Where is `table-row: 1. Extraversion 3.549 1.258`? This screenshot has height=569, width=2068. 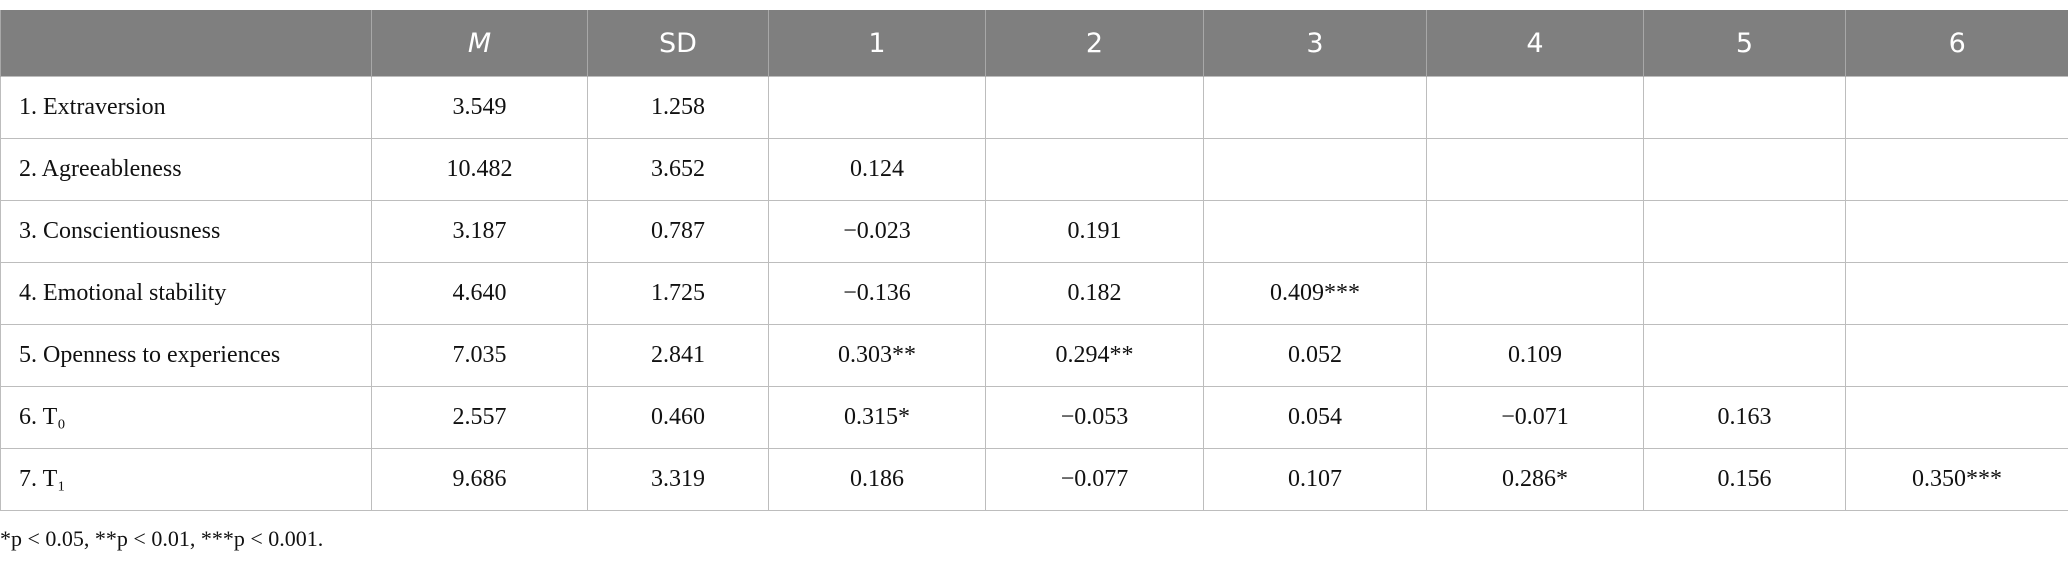 table-row: 1. Extraversion 3.549 1.258 is located at coordinates (1034, 107).